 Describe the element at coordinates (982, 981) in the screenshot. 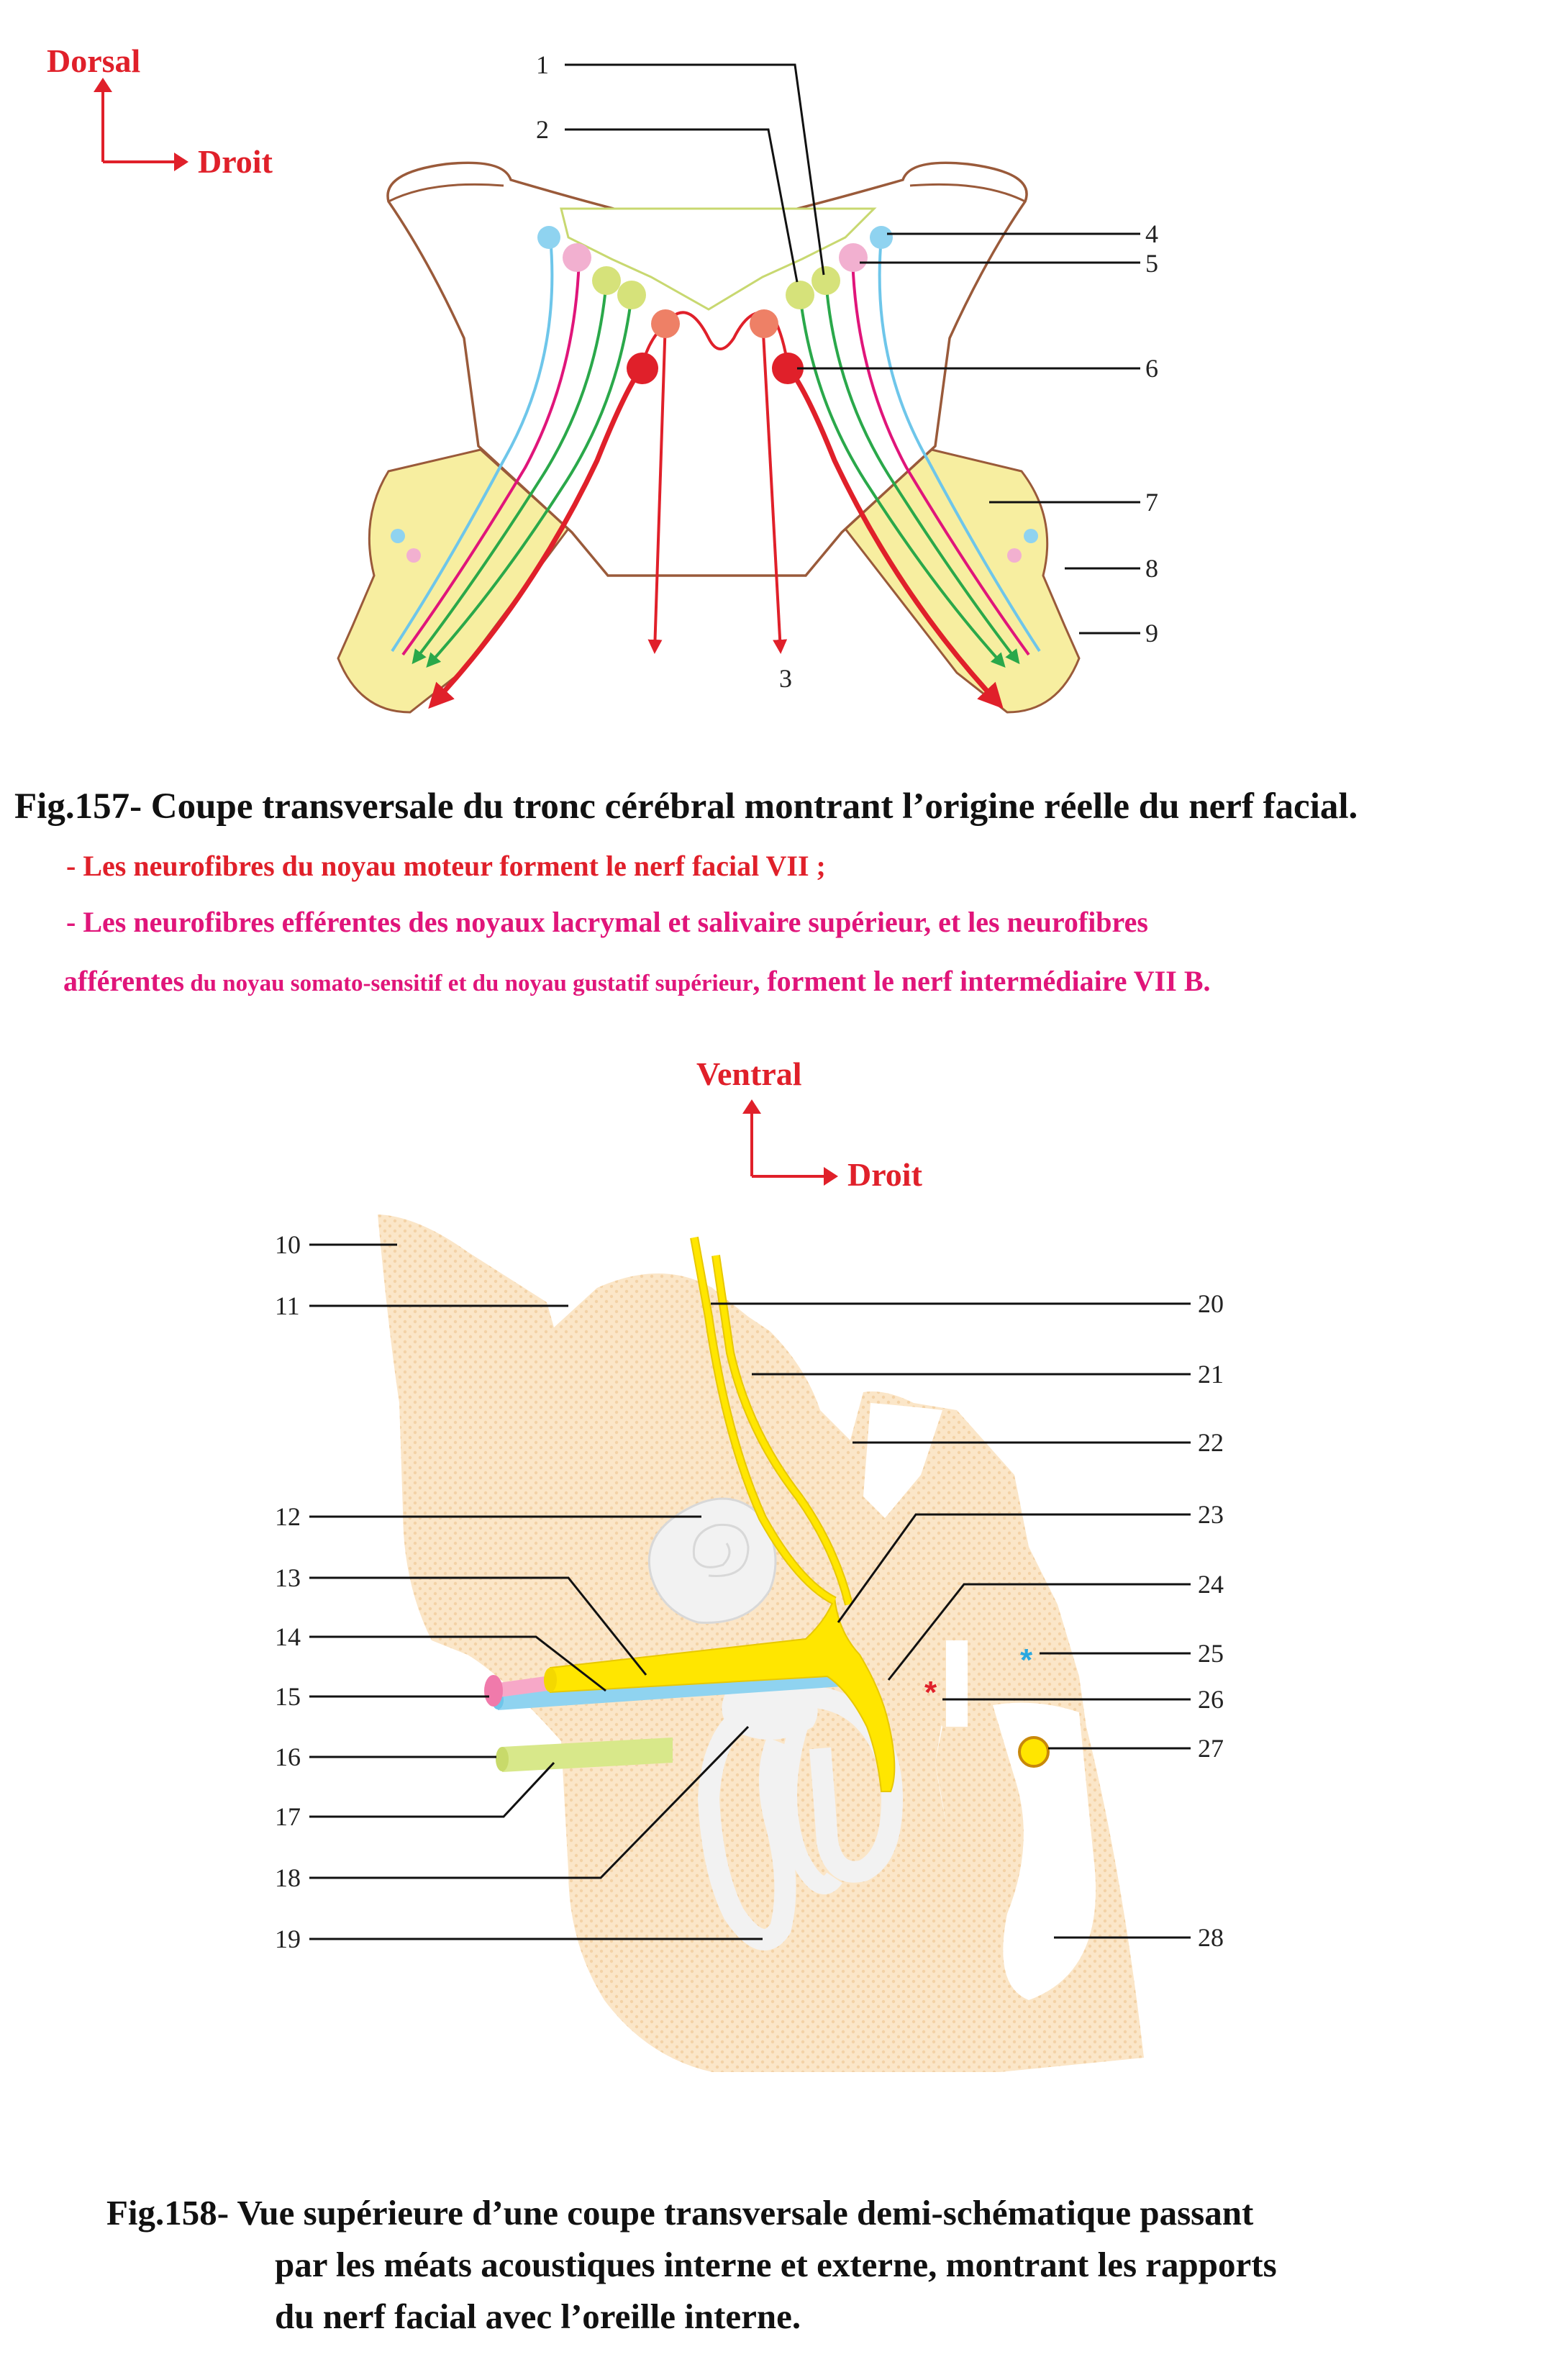

I see `note-forment-text: , forment le nerf intermédiaire VII B.` at that location.